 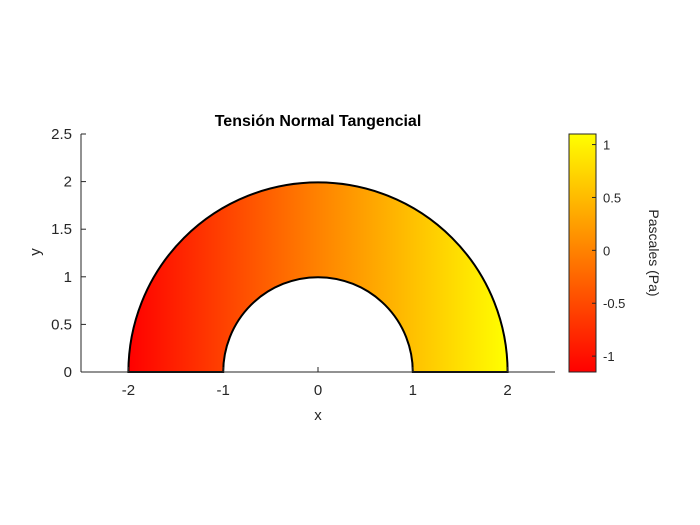 I want to click on colorbar-ticks: -1 -0.5 0 0.5 1, so click(x=608, y=251).